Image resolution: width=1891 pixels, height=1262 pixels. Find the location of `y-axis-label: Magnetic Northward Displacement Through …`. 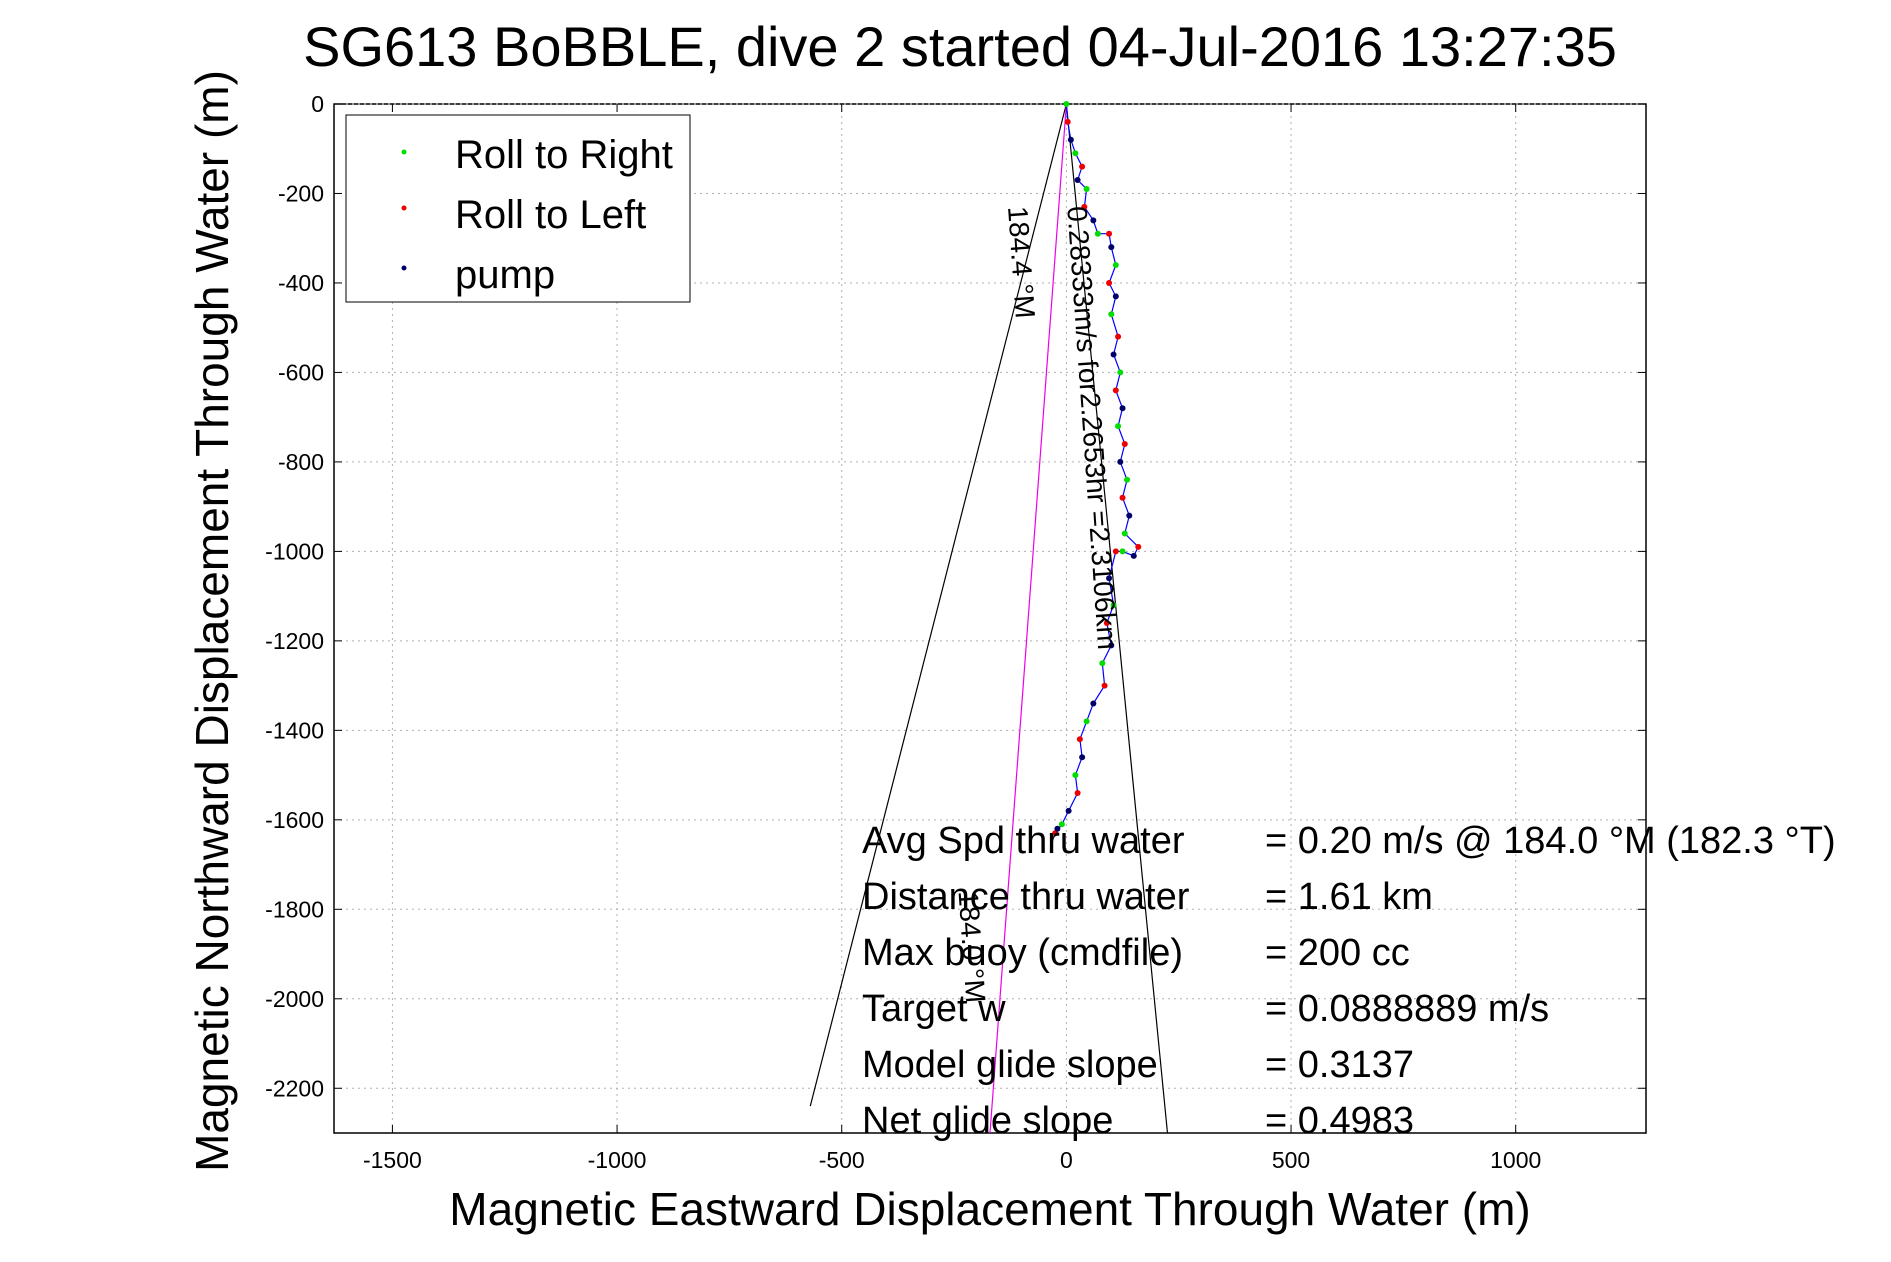

y-axis-label: Magnetic Northward Displacement Through … is located at coordinates (212, 621).